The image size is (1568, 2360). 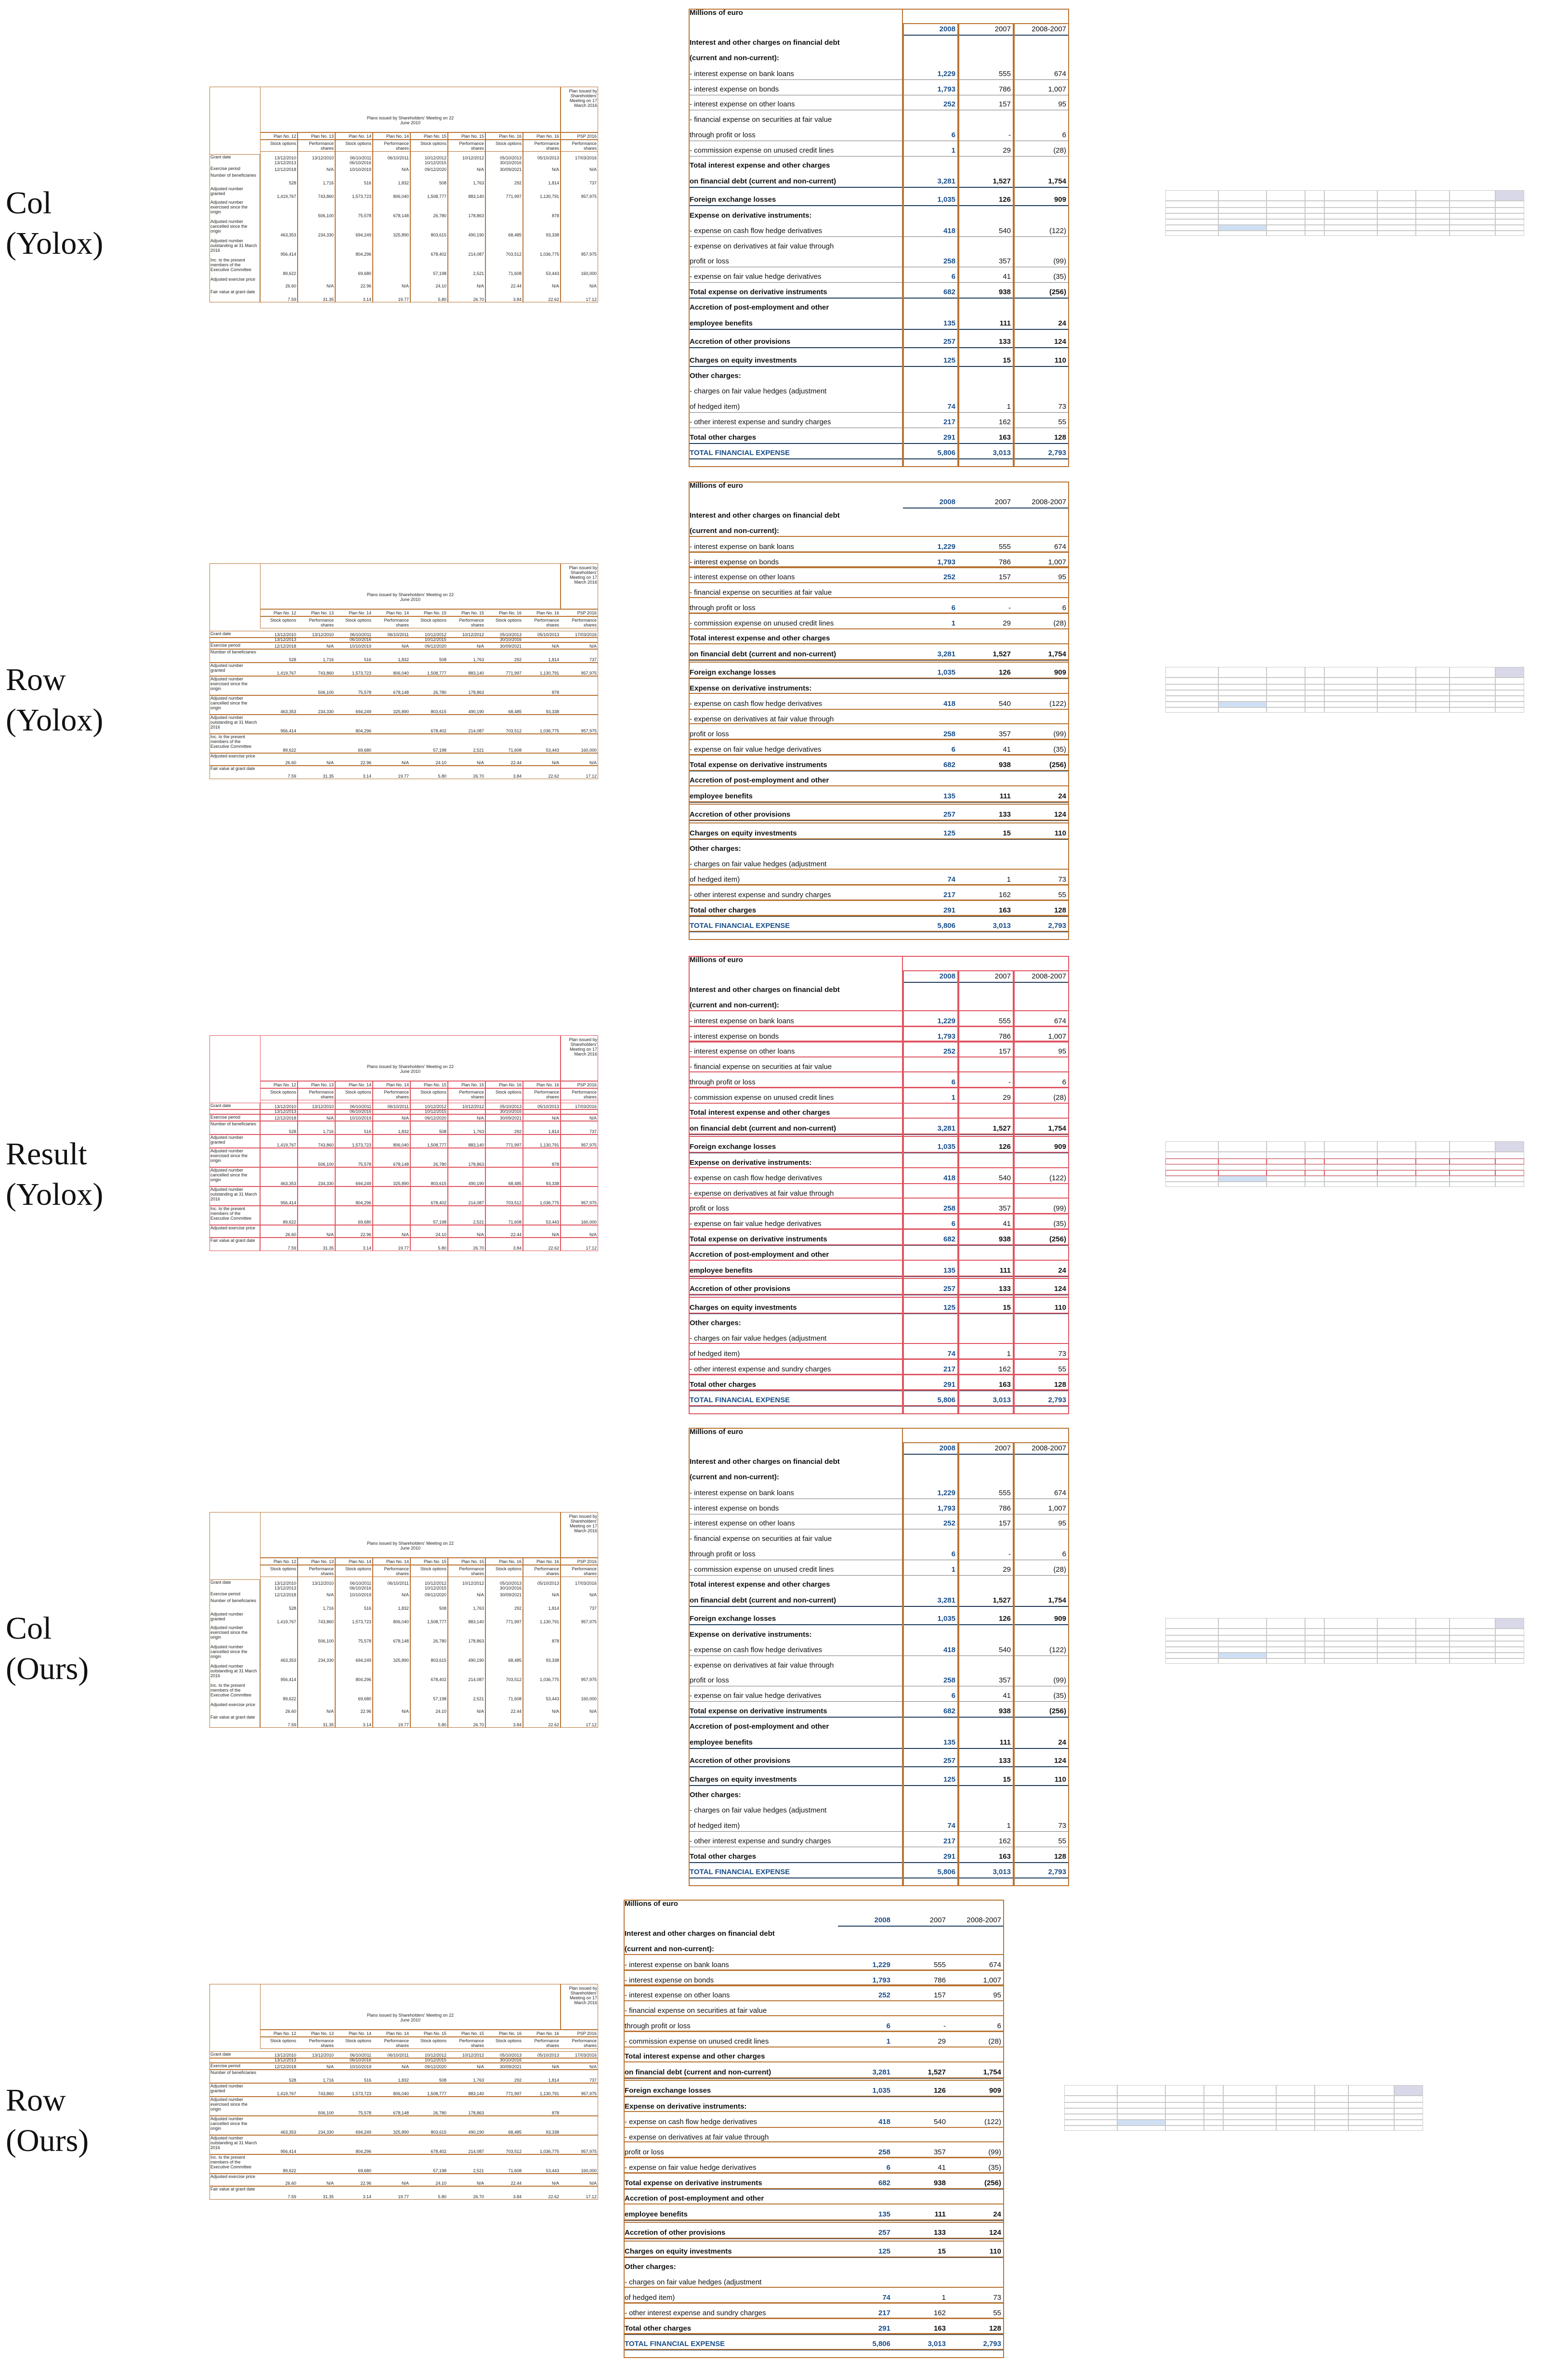 I want to click on plan-cell: 1,814, so click(x=553, y=1131).